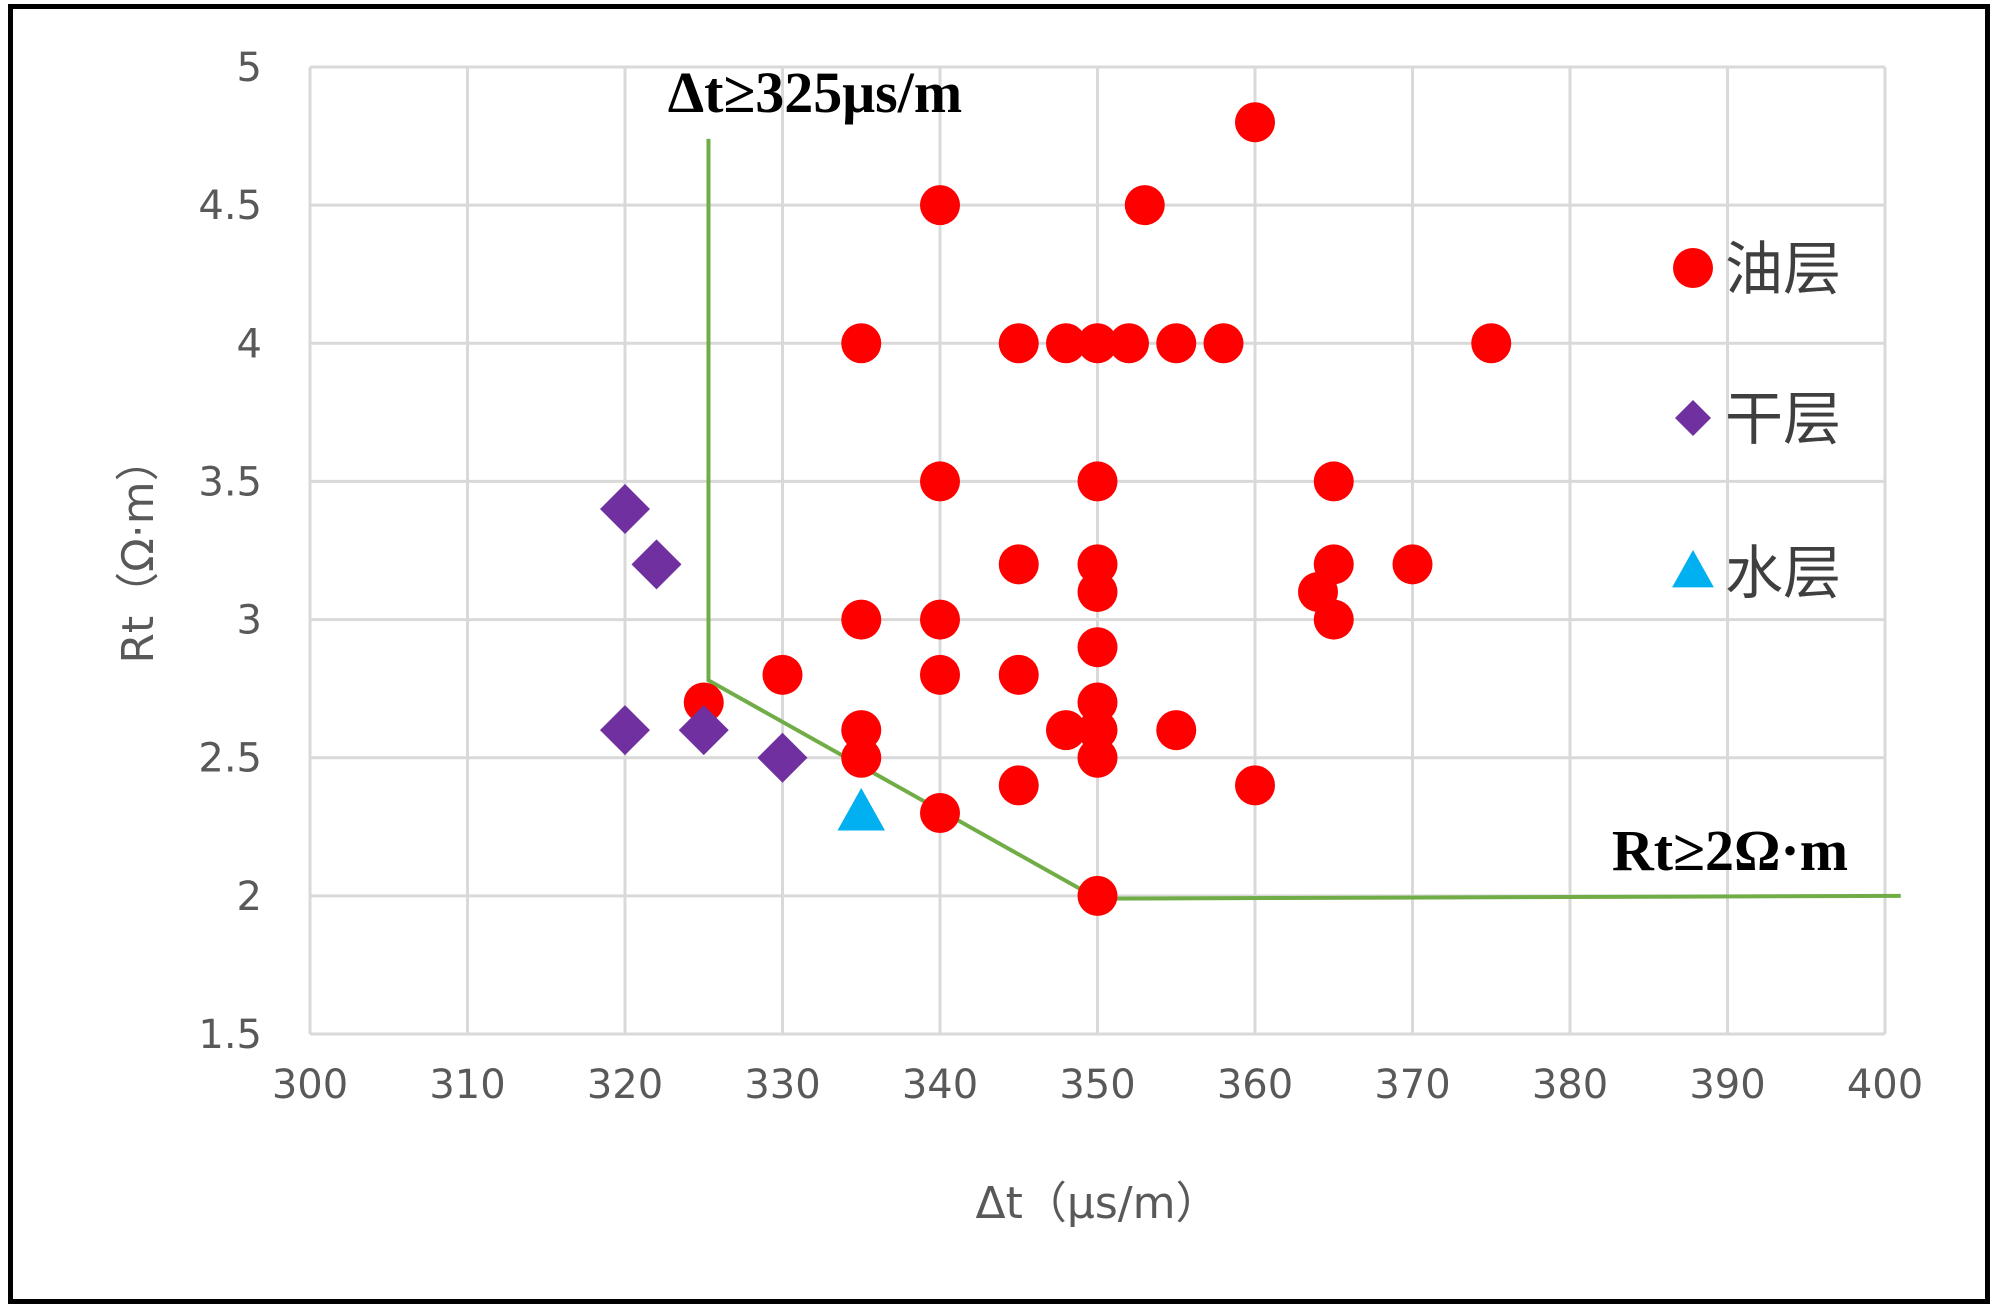 This screenshot has width=2000, height=1309. I want to click on y-tick-label: 1.5, so click(230, 1035).